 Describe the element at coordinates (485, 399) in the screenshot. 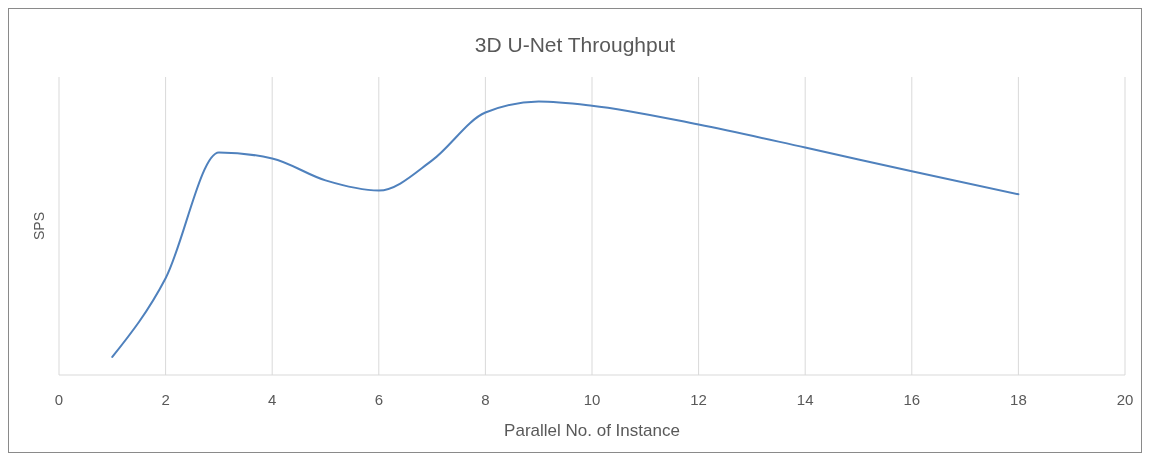

I see `x-tick-label: 8` at that location.